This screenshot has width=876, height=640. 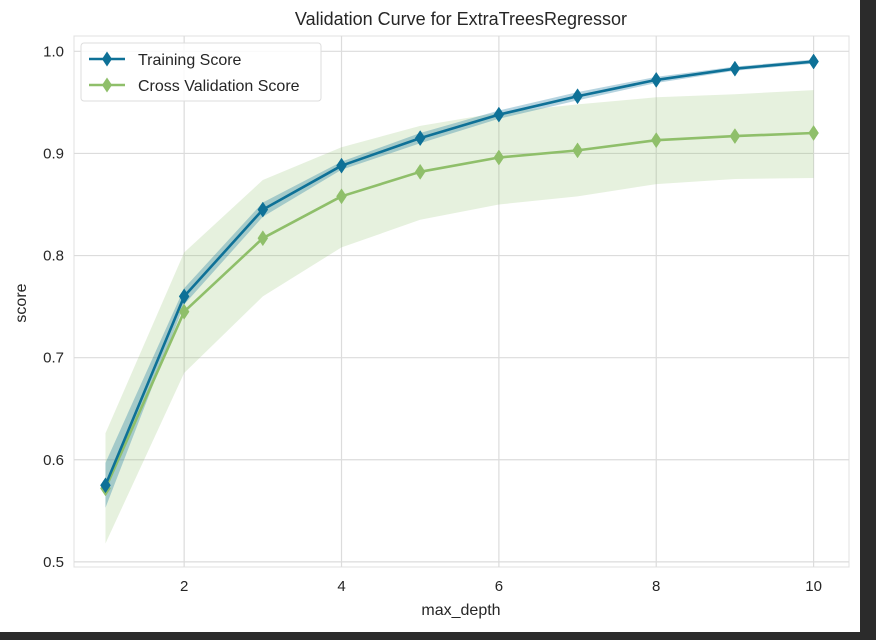 What do you see at coordinates (53, 562) in the screenshot?
I see `y-tick-label: 0.5` at bounding box center [53, 562].